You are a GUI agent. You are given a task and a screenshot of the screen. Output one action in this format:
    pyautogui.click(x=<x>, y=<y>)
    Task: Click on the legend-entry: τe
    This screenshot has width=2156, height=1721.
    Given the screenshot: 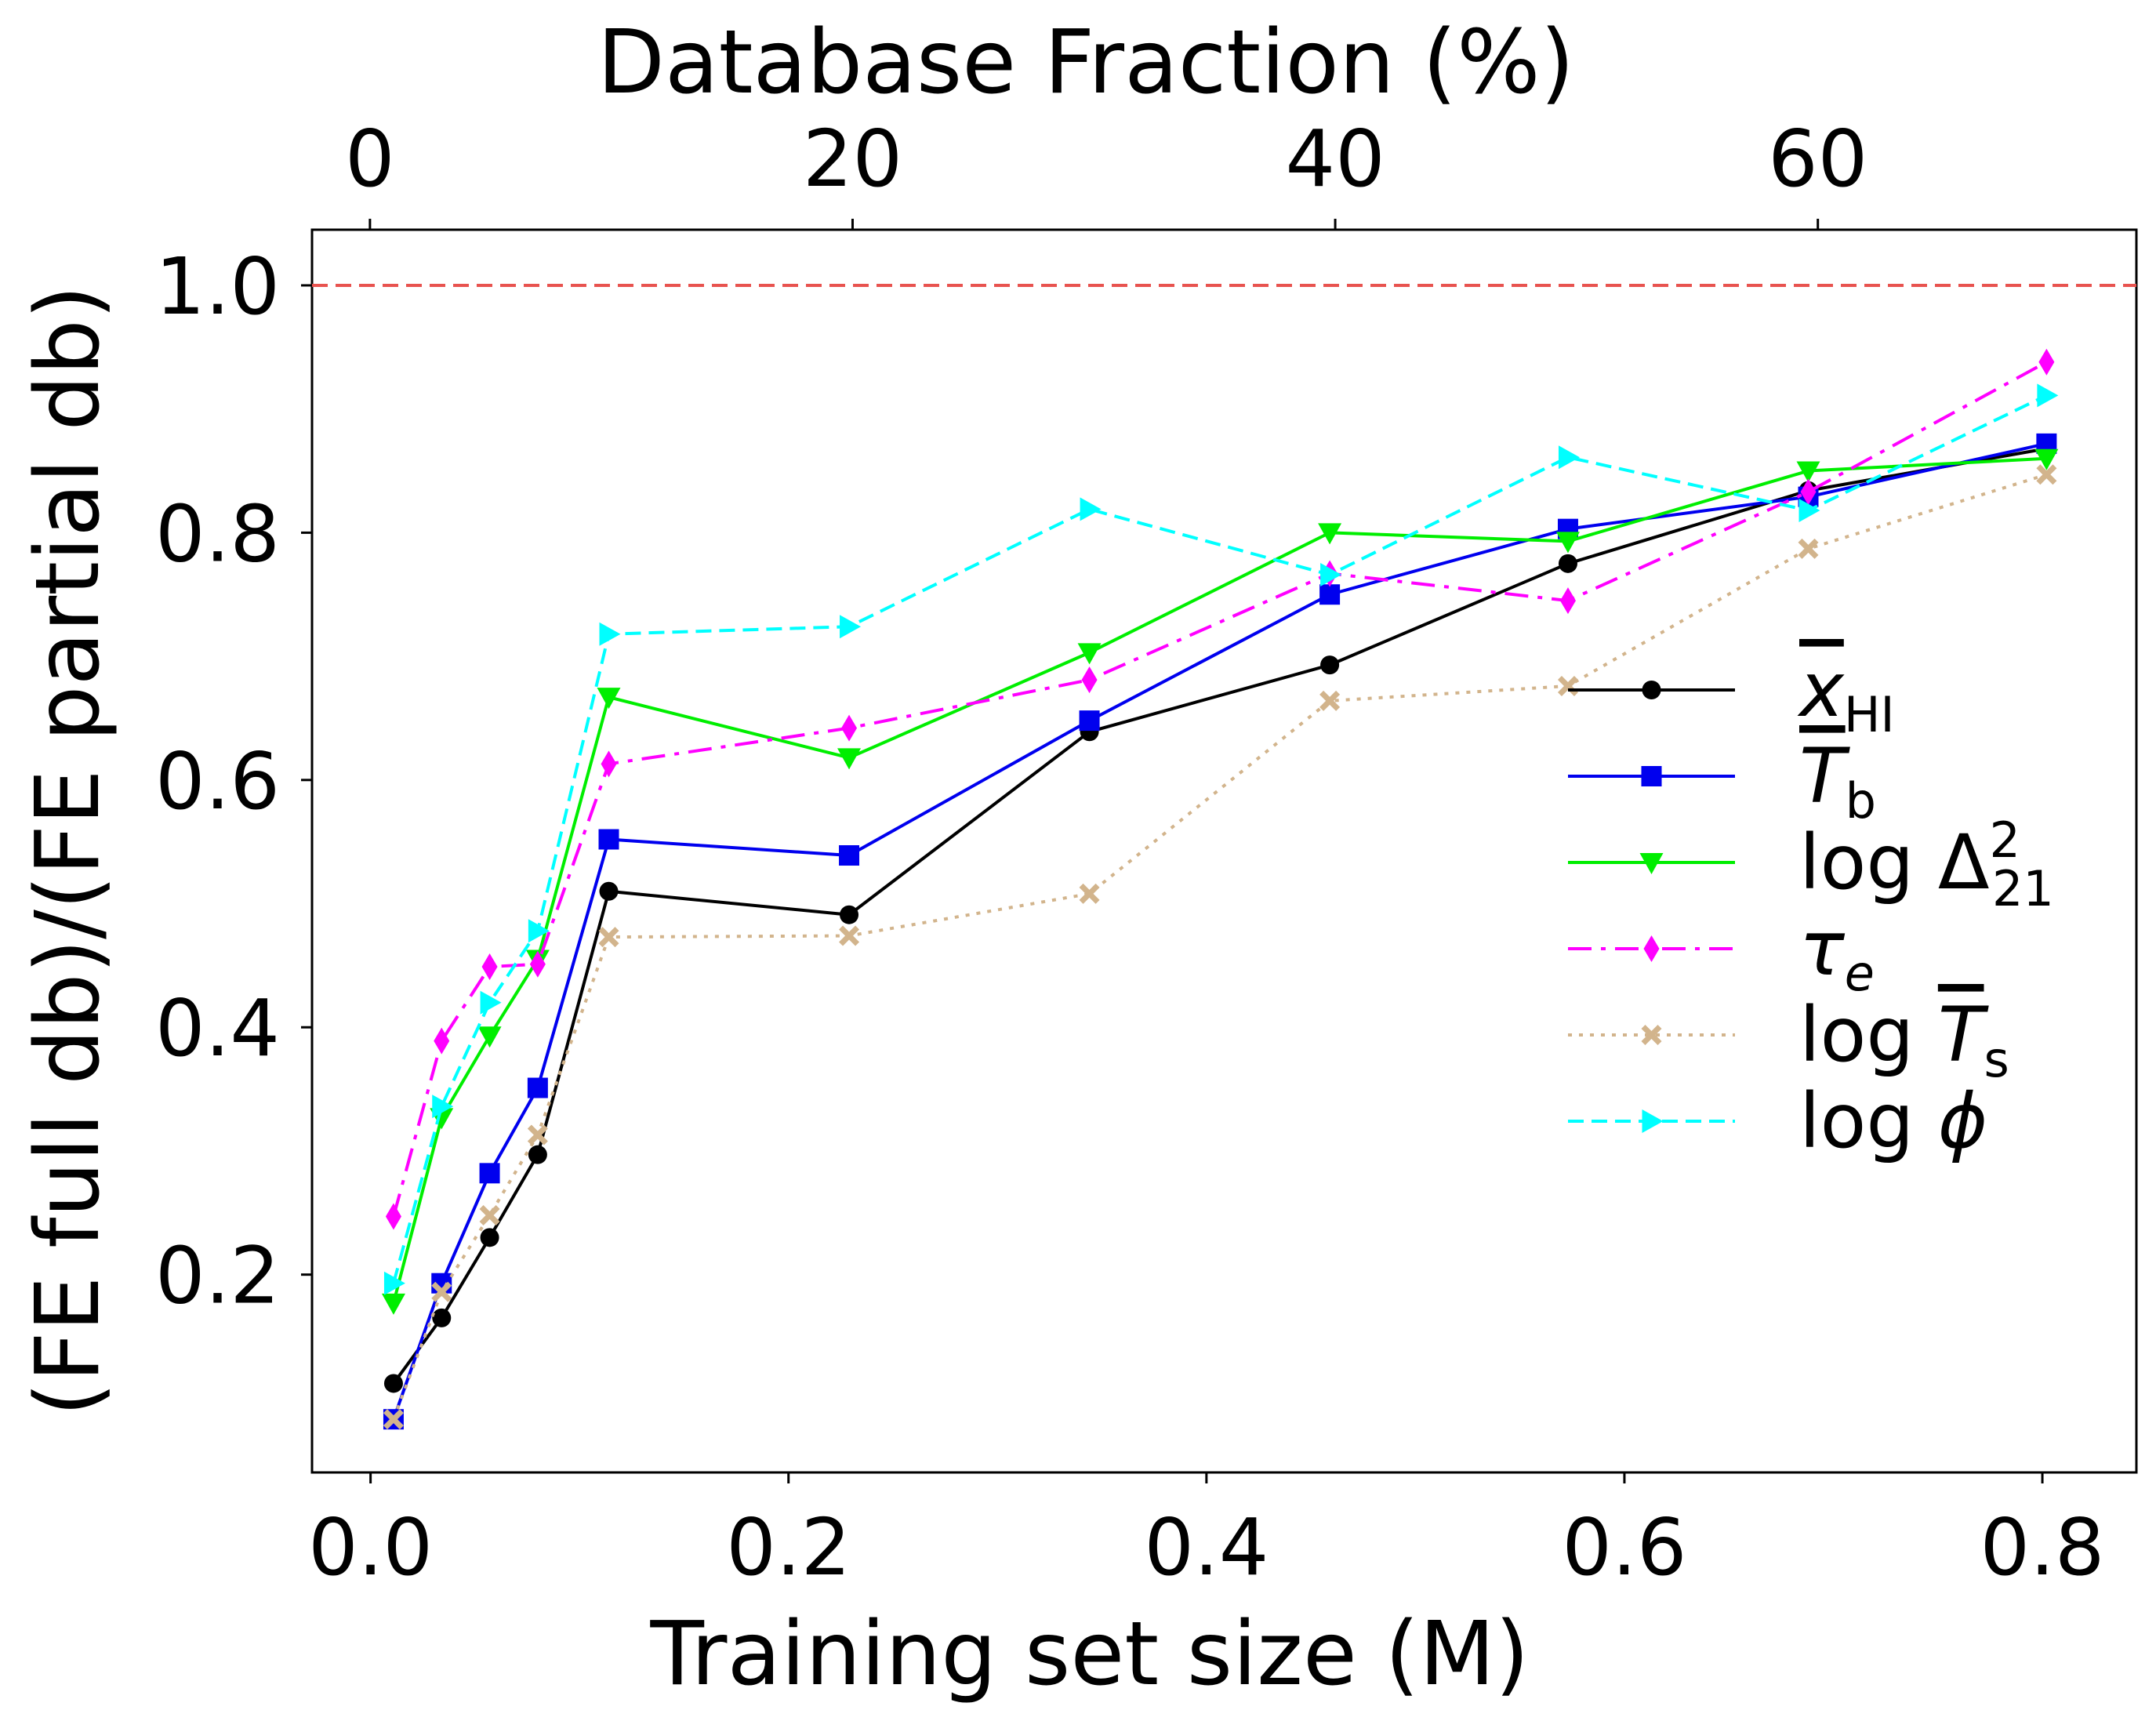 What is the action you would take?
    pyautogui.click(x=1721, y=953)
    